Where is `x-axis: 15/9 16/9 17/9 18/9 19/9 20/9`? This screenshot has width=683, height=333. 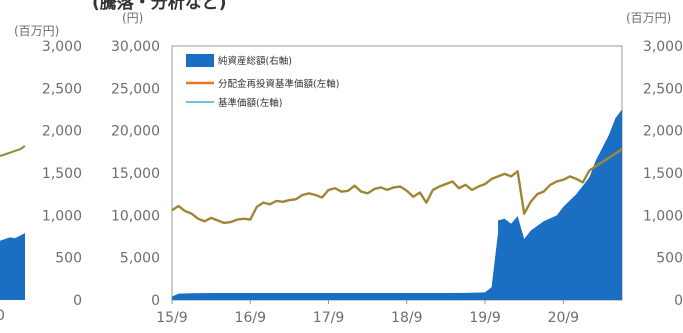 x-axis: 15/9 16/9 17/9 18/9 19/9 20/9 is located at coordinates (367, 313).